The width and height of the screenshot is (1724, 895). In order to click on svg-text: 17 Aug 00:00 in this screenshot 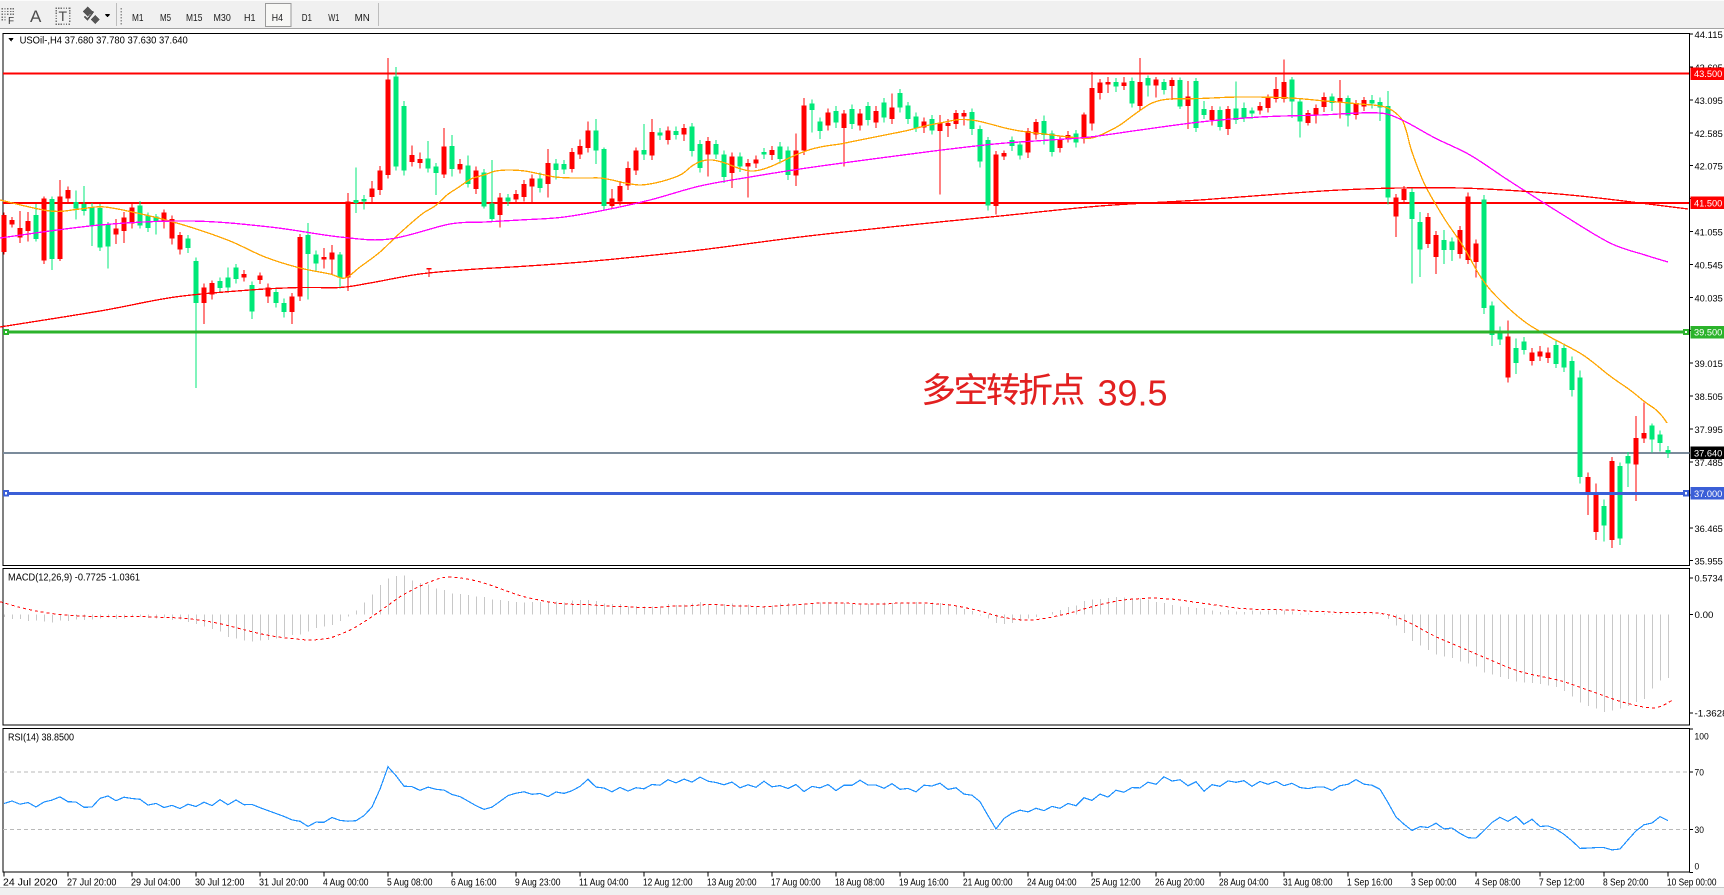, I will do `click(796, 883)`.